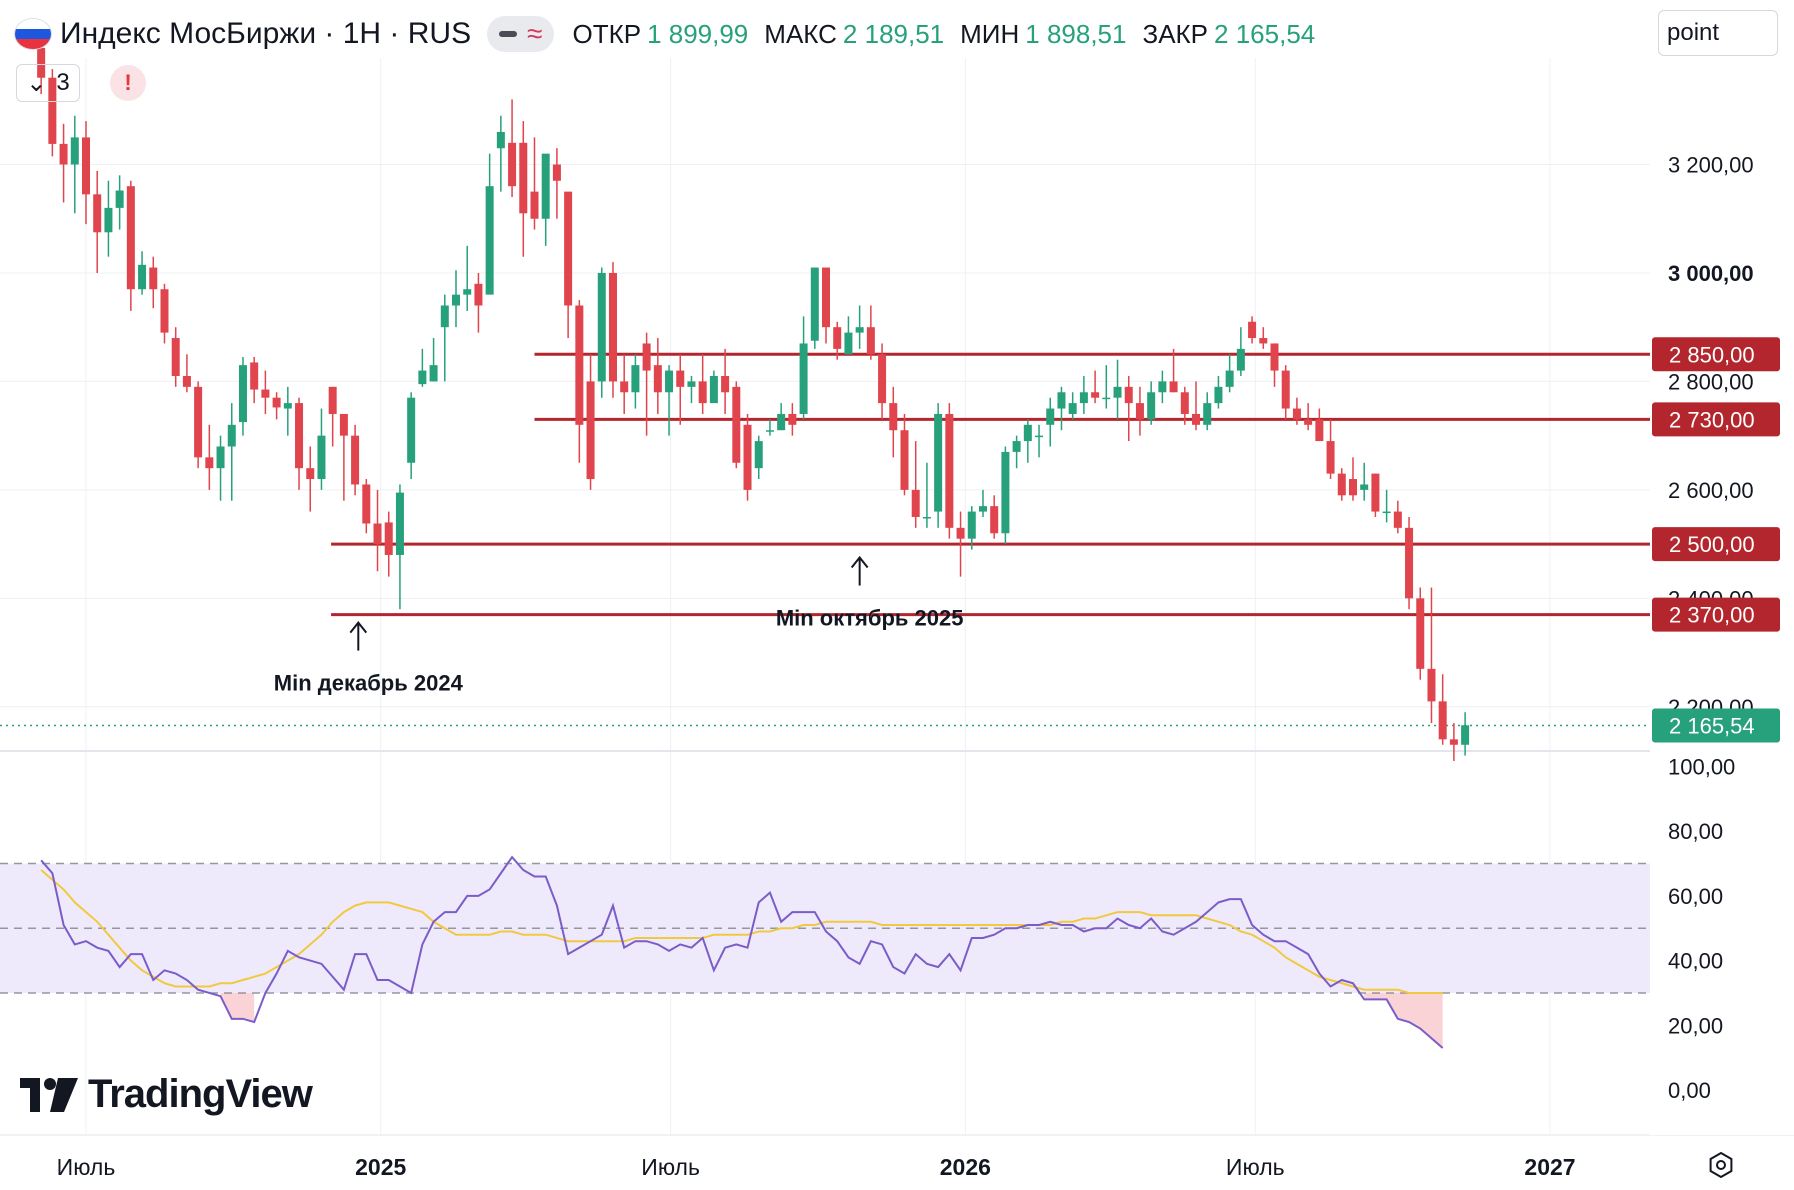 The image size is (1794, 1190). Describe the element at coordinates (1721, 1165) in the screenshot. I see `settings-gear-icon` at that location.